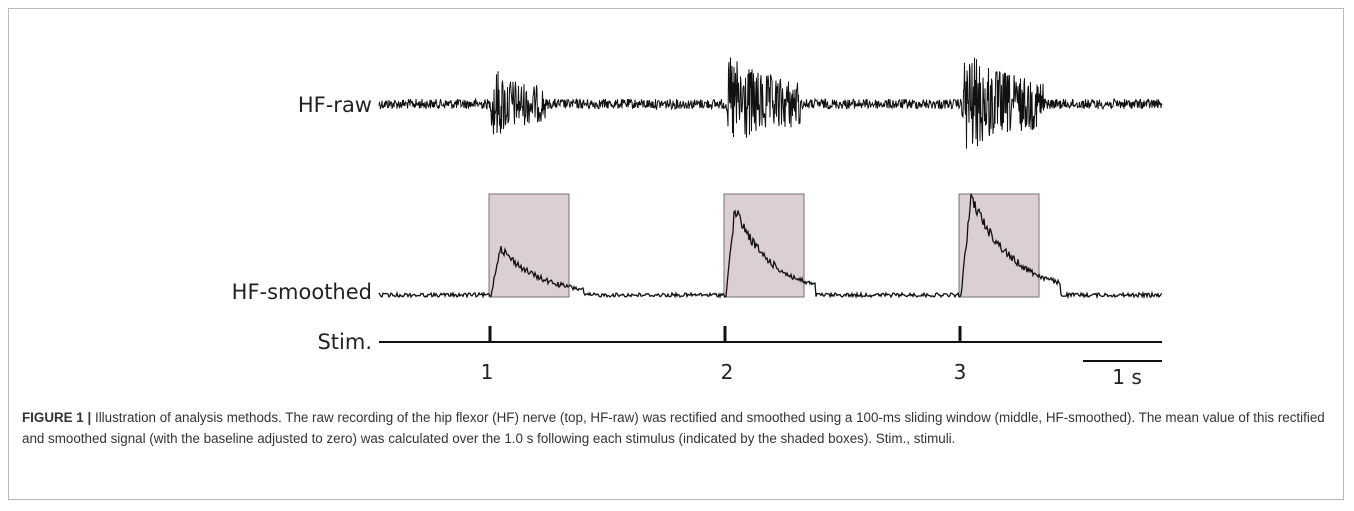  What do you see at coordinates (960, 372) in the screenshot?
I see `stim-number-3: 3` at bounding box center [960, 372].